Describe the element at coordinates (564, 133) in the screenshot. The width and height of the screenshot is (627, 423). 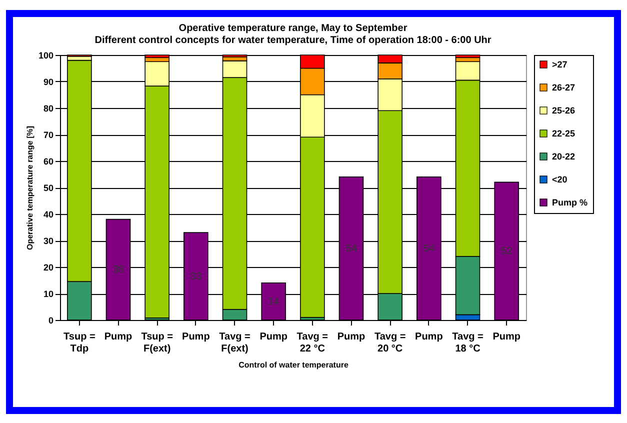
I see `legend-label: 22-25` at that location.